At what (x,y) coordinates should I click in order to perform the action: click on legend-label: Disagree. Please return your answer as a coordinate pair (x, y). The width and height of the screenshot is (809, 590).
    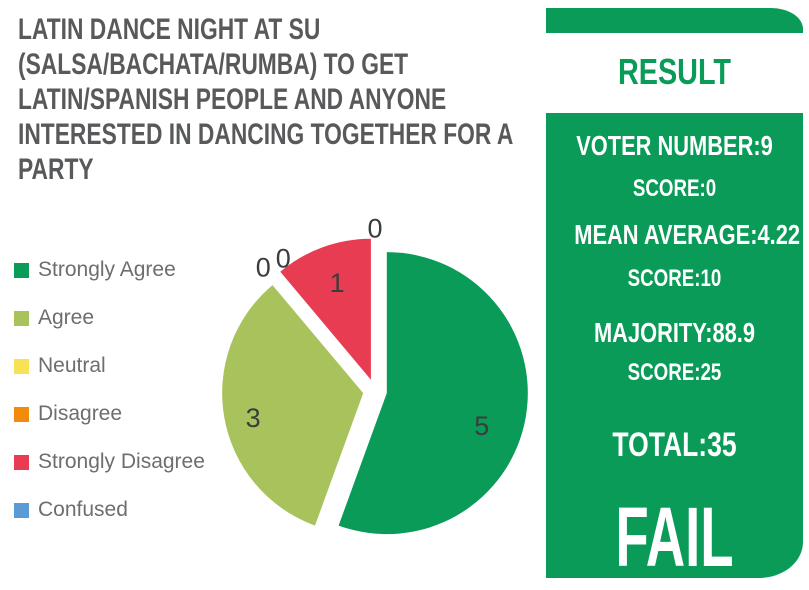
    Looking at the image, I should click on (80, 413).